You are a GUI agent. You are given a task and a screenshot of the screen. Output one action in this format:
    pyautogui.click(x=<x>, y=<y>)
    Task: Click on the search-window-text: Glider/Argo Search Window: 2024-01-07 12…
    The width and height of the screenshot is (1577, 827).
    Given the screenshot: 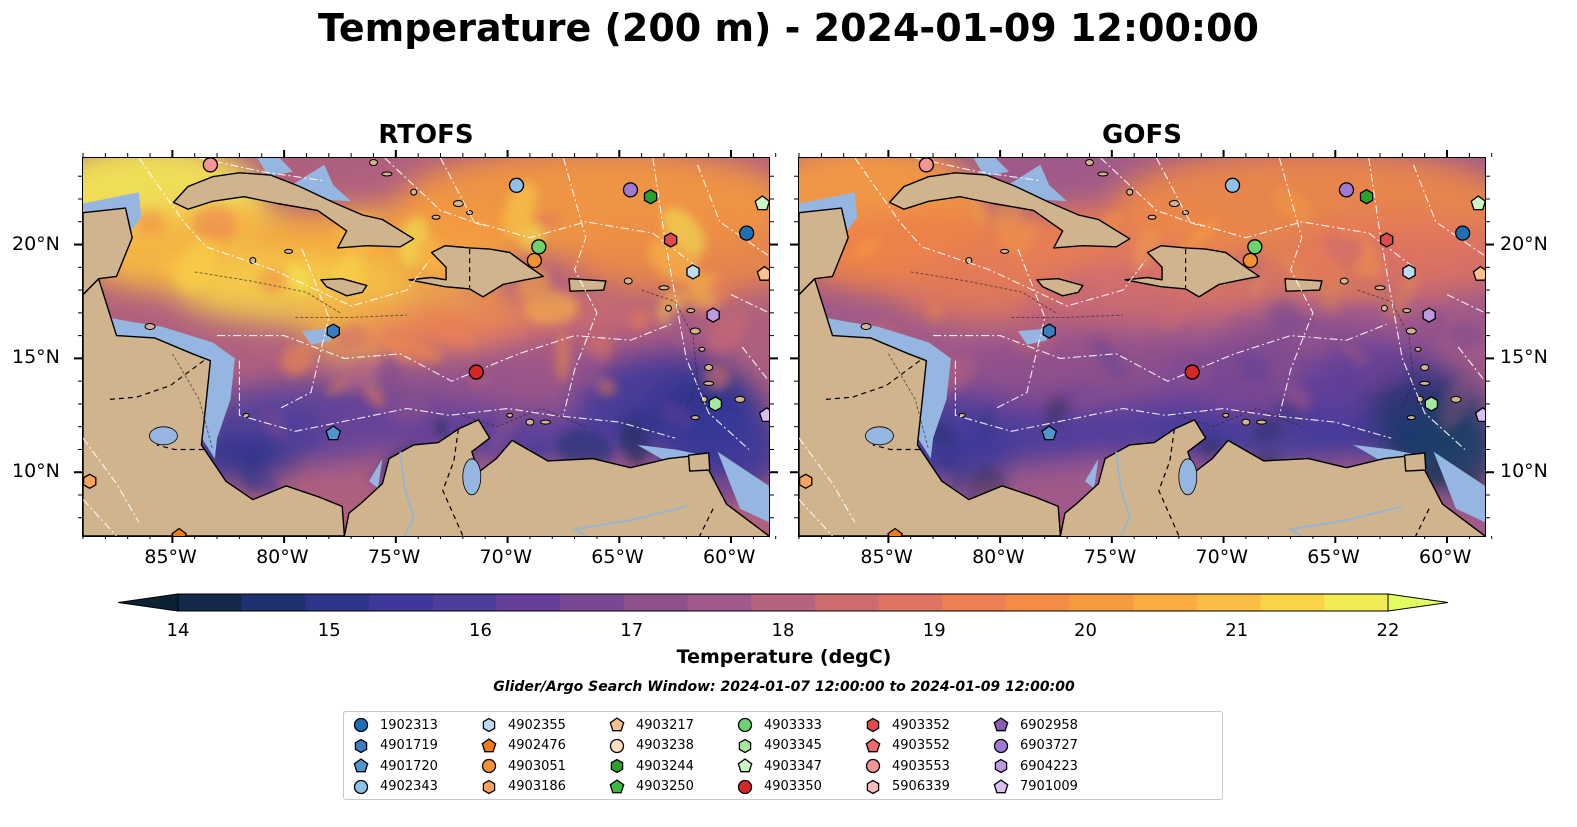 What is the action you would take?
    pyautogui.click(x=784, y=687)
    